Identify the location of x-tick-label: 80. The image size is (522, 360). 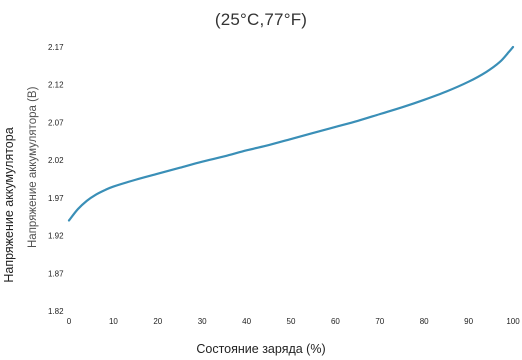
(424, 321).